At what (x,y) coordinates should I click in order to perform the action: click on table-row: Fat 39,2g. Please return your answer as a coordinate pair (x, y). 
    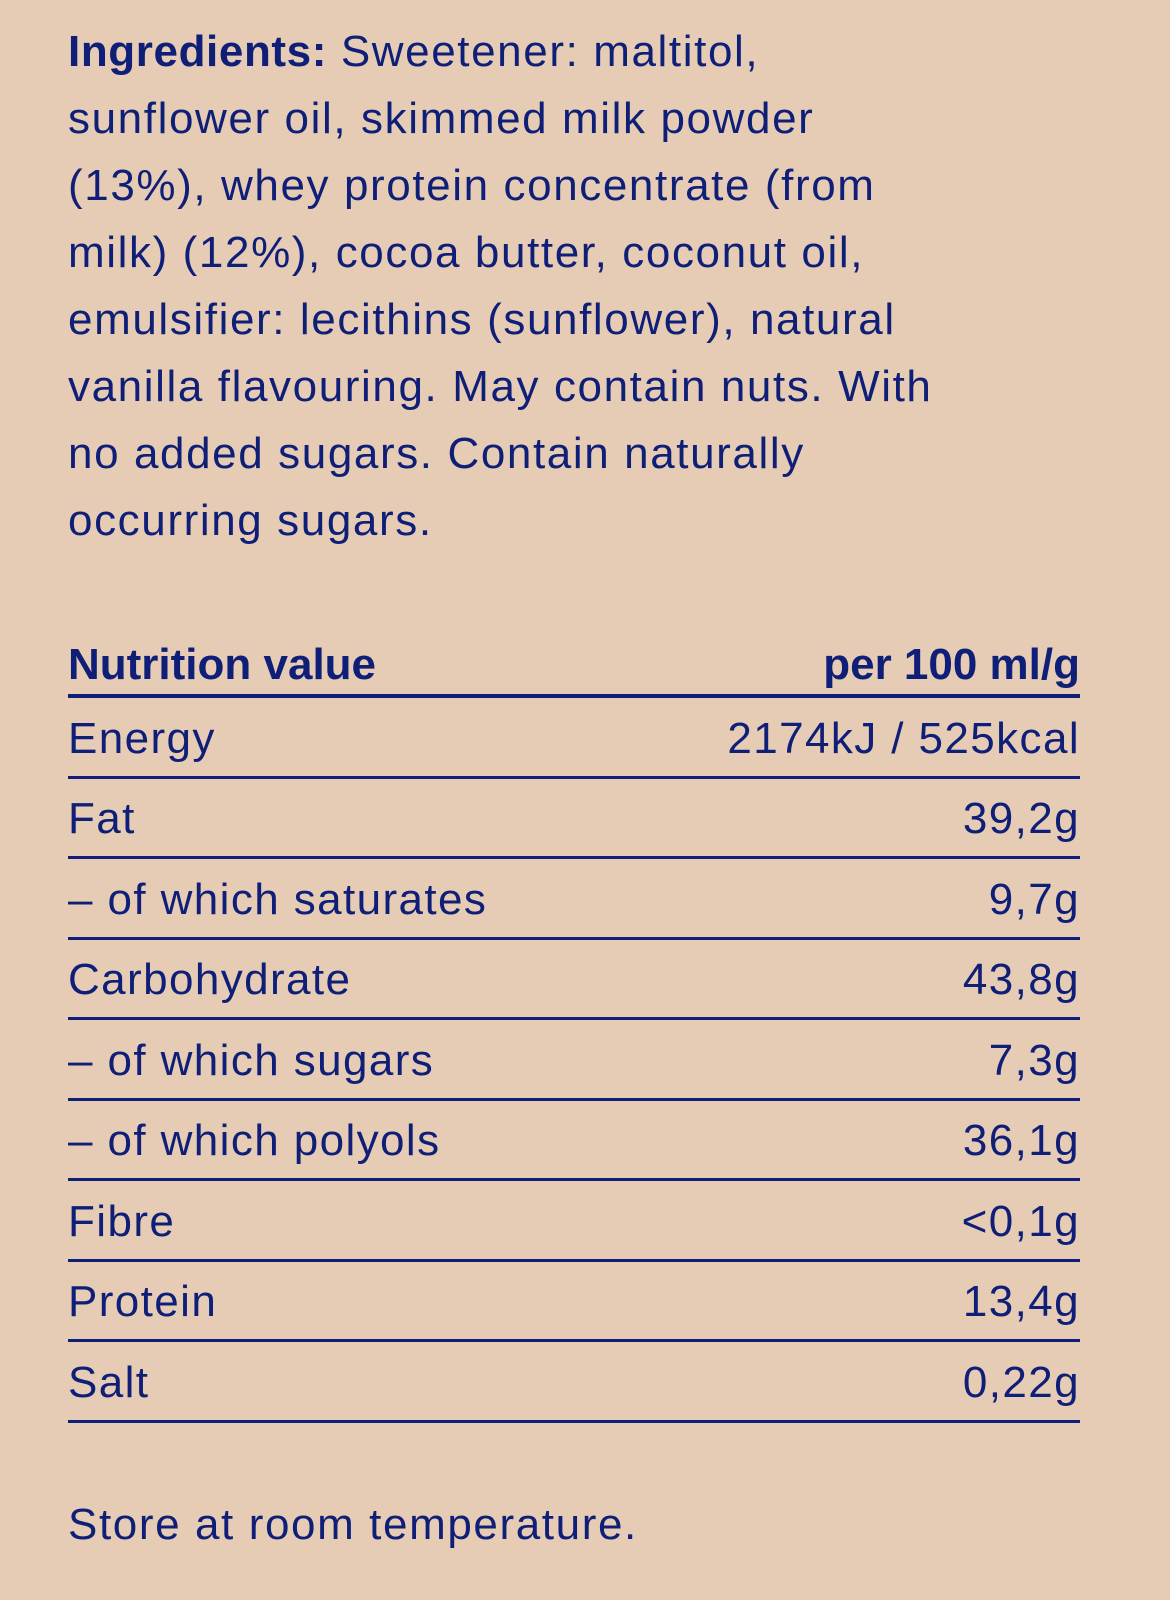
    Looking at the image, I should click on (574, 819).